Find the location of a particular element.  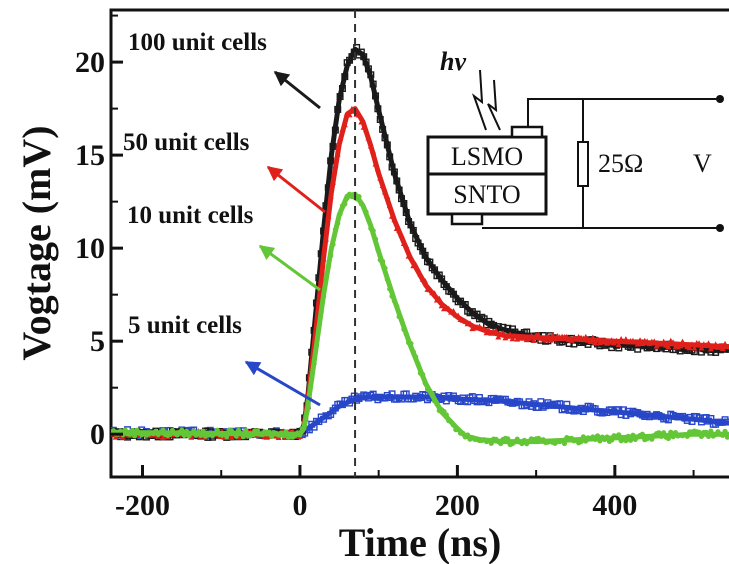

snto-layer is located at coordinates (487, 194).